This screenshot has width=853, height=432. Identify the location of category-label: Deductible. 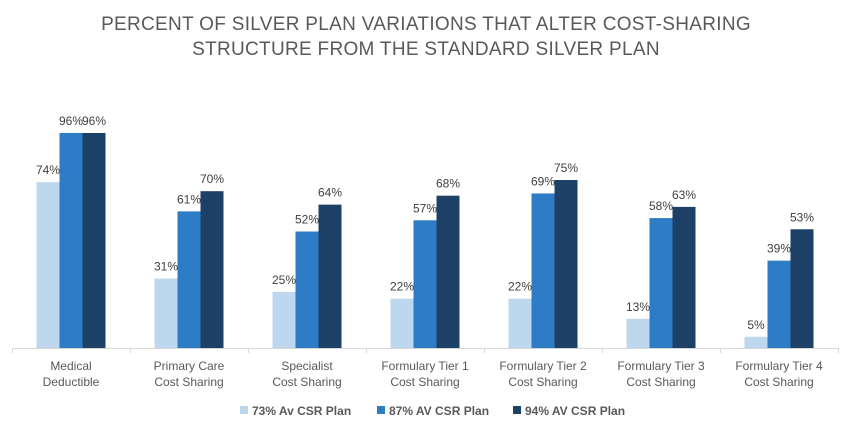
(71, 382).